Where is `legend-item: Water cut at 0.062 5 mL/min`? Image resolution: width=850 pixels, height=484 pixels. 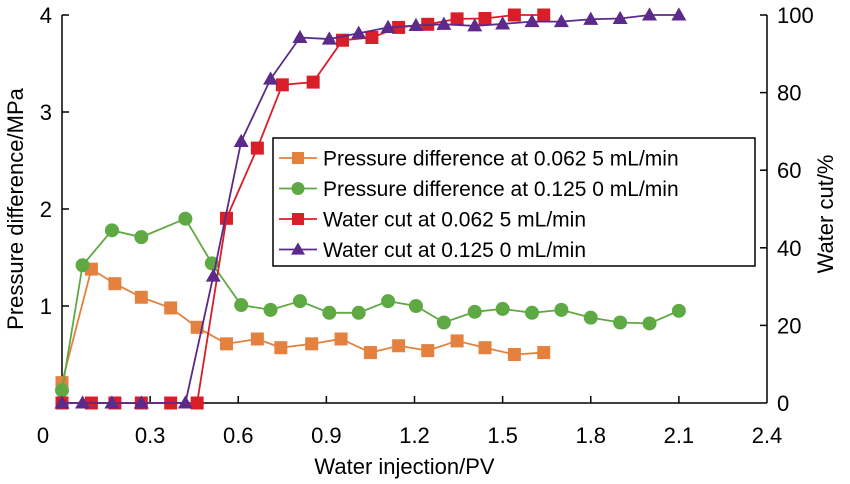 legend-item: Water cut at 0.062 5 mL/min is located at coordinates (432, 220).